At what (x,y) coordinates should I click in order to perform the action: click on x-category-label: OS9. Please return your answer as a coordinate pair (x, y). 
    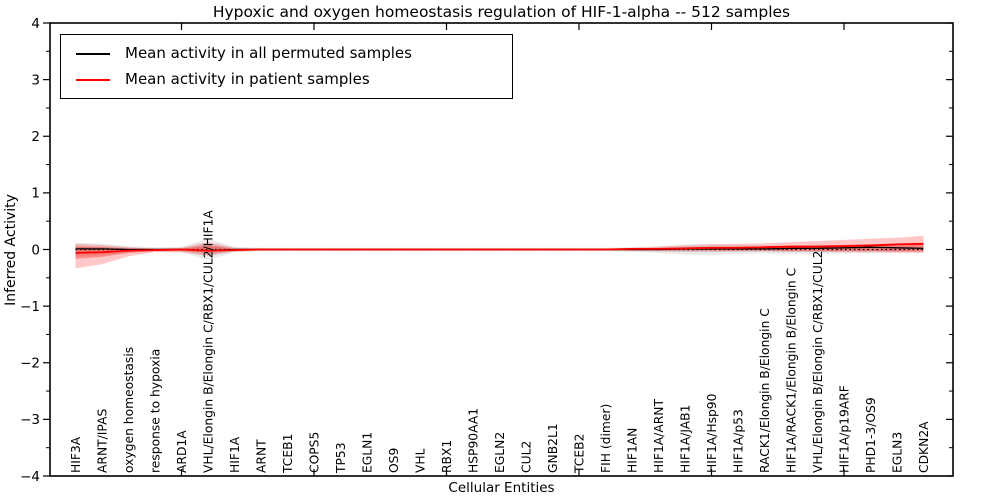
    Looking at the image, I should click on (394, 460).